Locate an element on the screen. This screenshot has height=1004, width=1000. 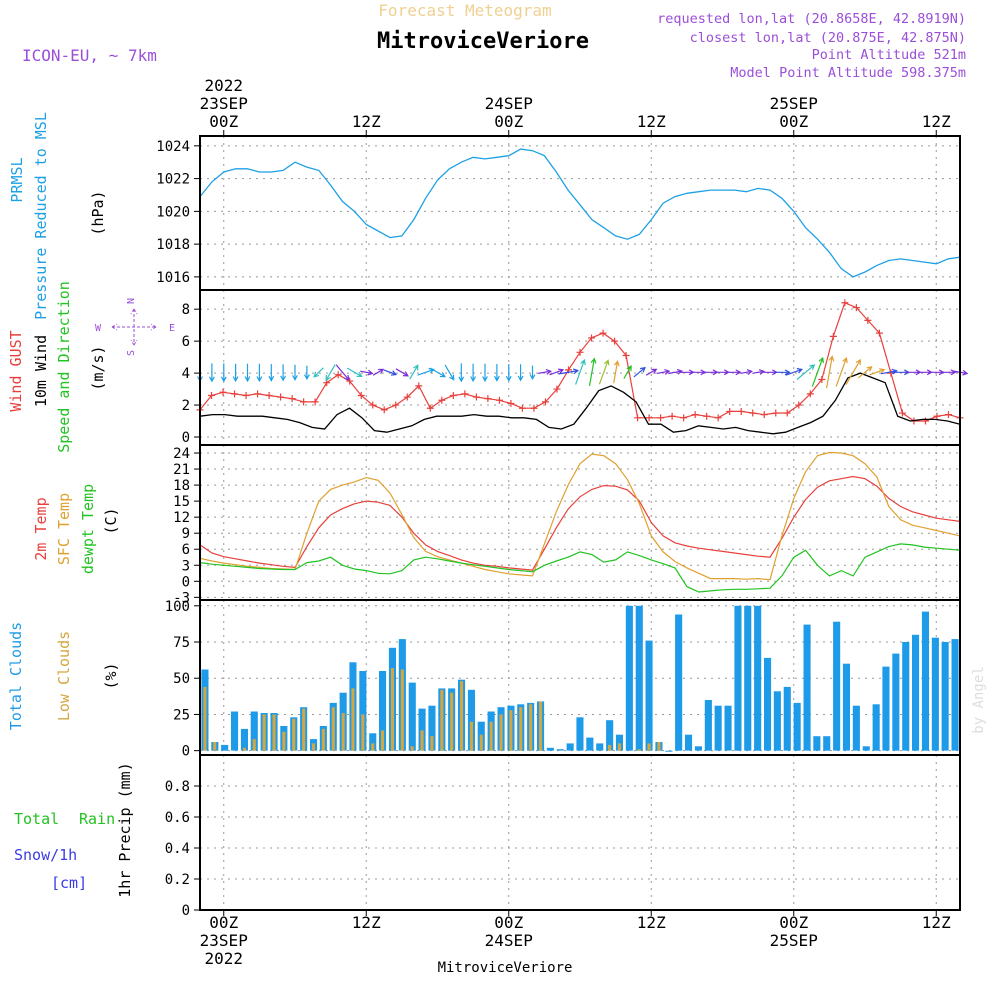
model-altitude: Model Point Altitude 598.375m is located at coordinates (848, 73).